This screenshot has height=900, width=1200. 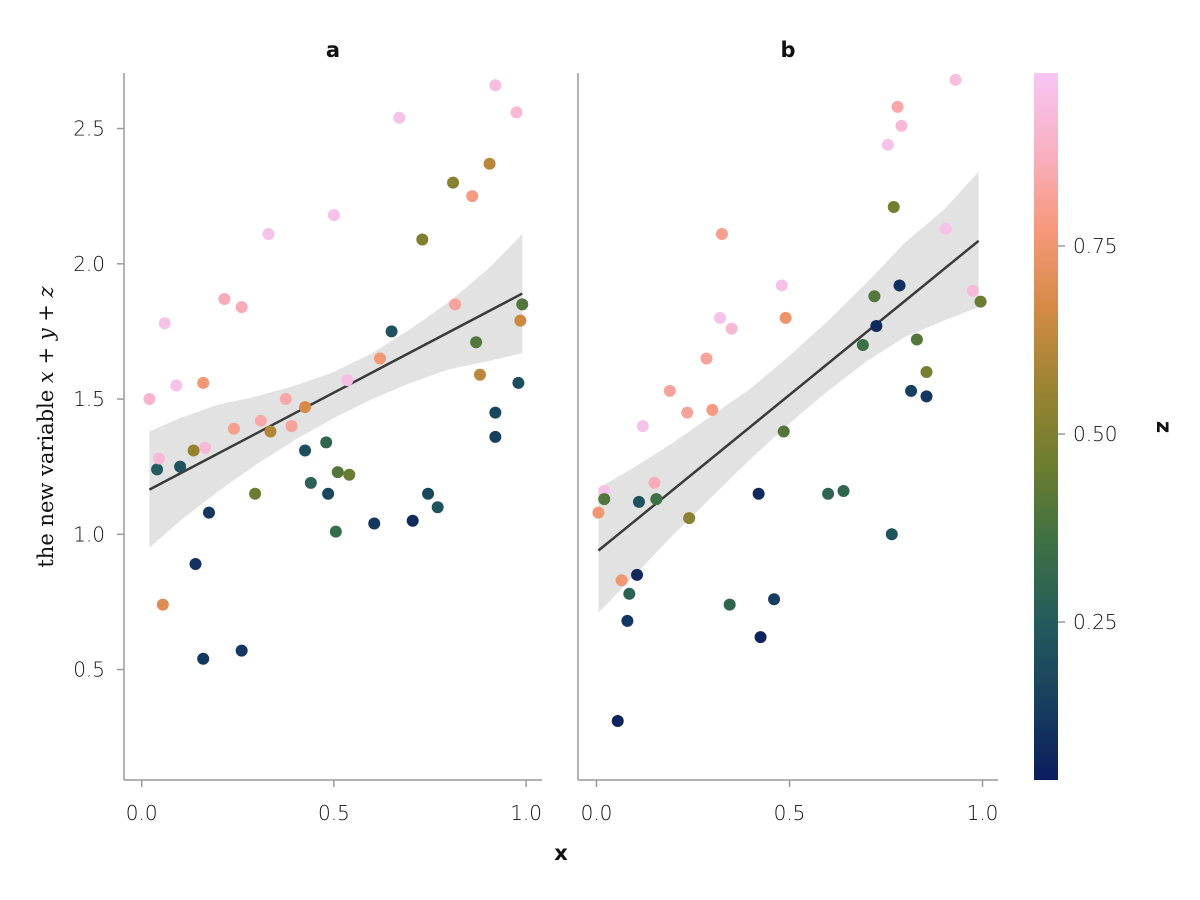 I want to click on colorbar-tick-label: 0.50, so click(x=1095, y=434).